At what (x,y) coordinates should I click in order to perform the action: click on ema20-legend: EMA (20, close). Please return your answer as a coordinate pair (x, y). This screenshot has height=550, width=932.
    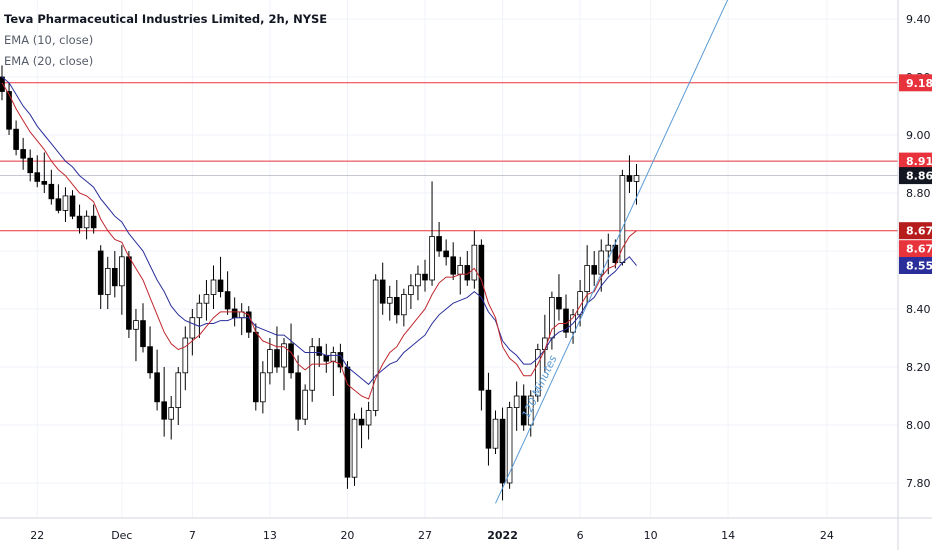
    Looking at the image, I should click on (49, 61).